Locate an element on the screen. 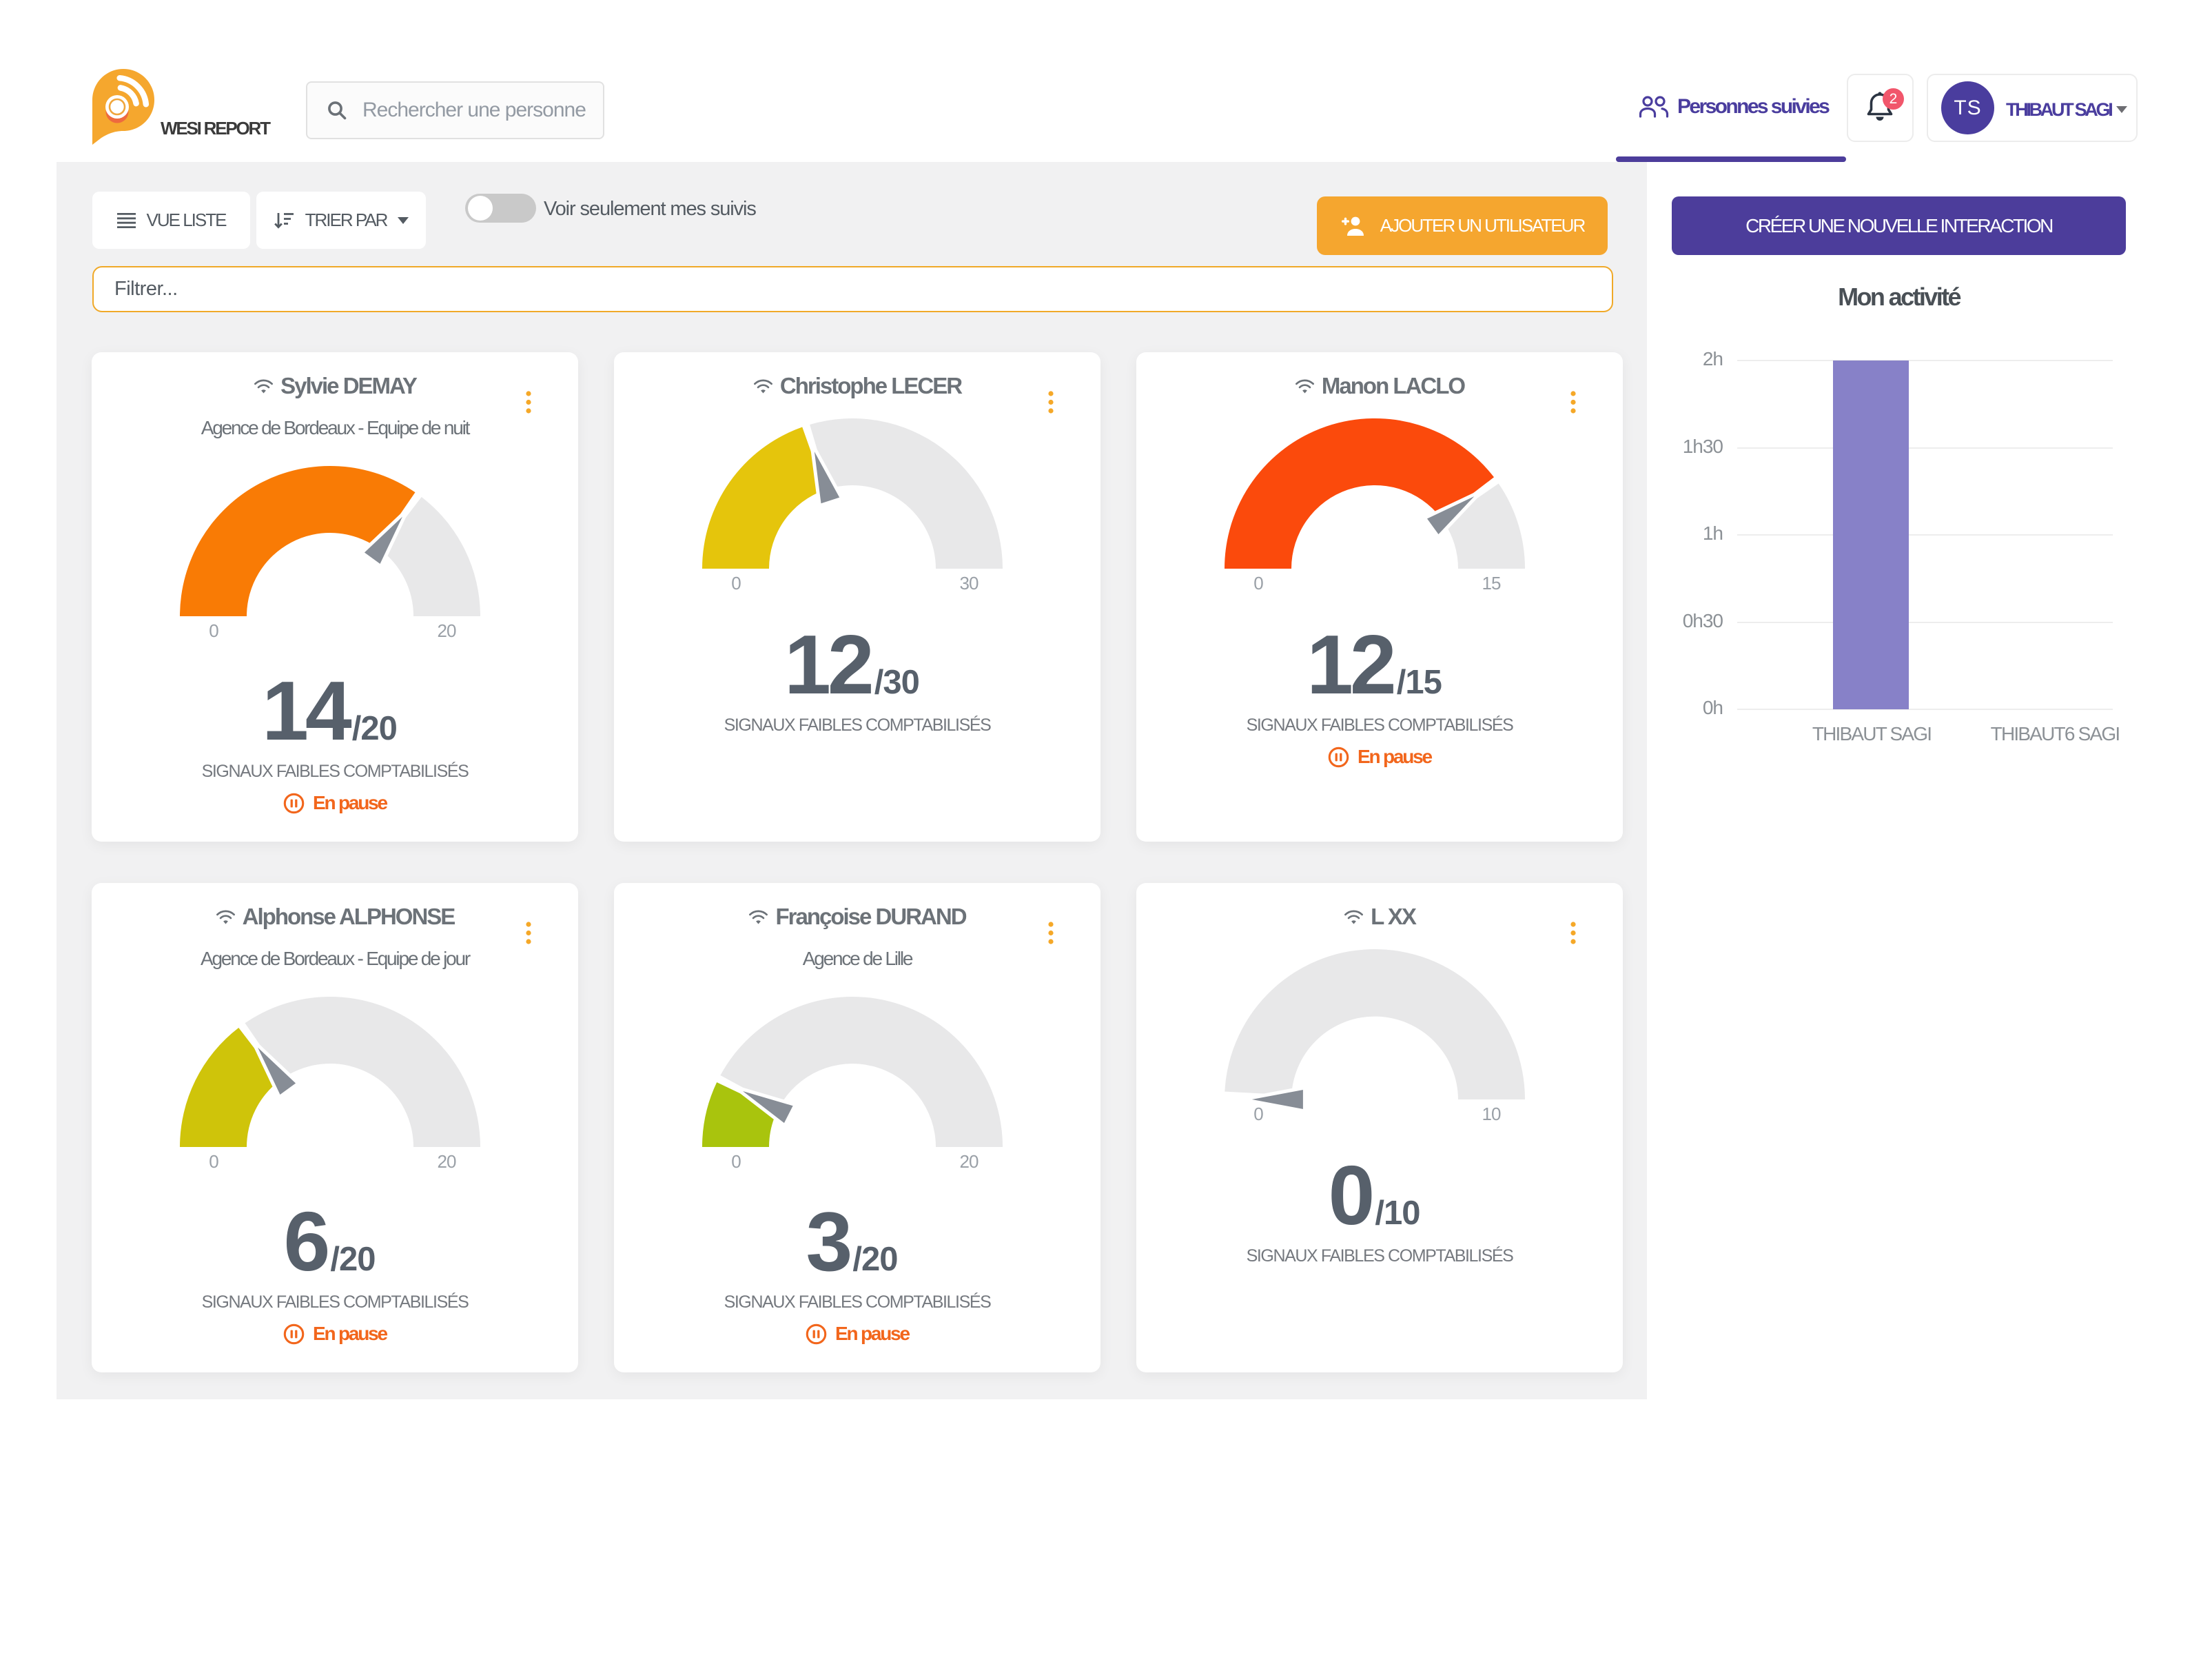 The image size is (2212, 1675). svg-text: 10 is located at coordinates (1491, 1114).